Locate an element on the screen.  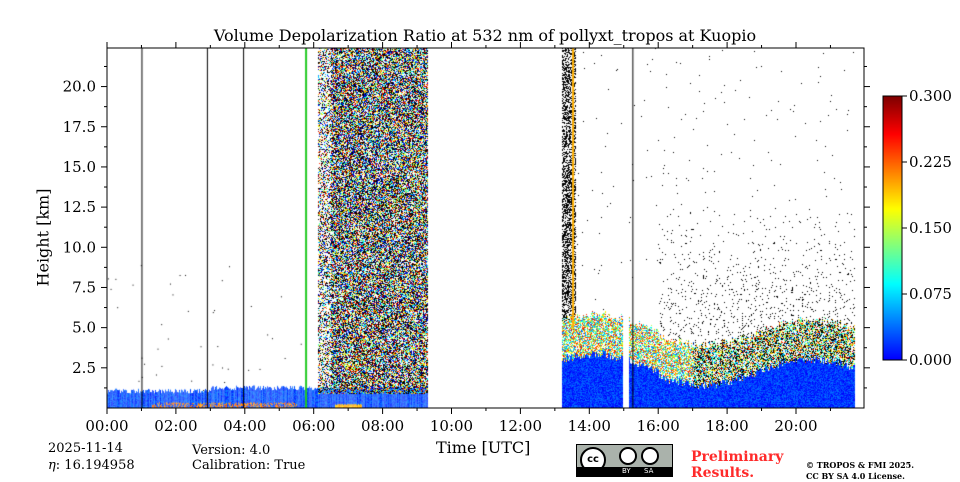
colorbar-tick-label: 0.000 is located at coordinates (930, 360).